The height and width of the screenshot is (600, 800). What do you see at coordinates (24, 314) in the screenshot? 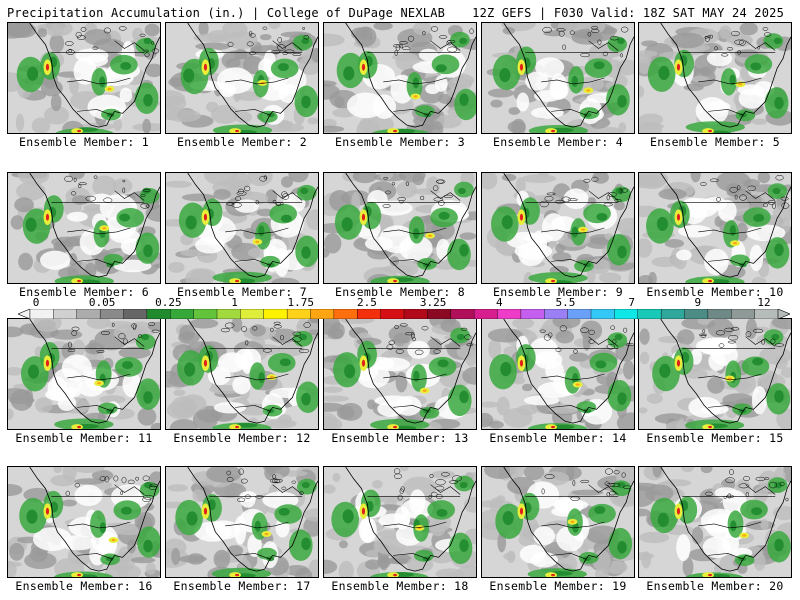
I see `colorbar-left-arrow` at bounding box center [24, 314].